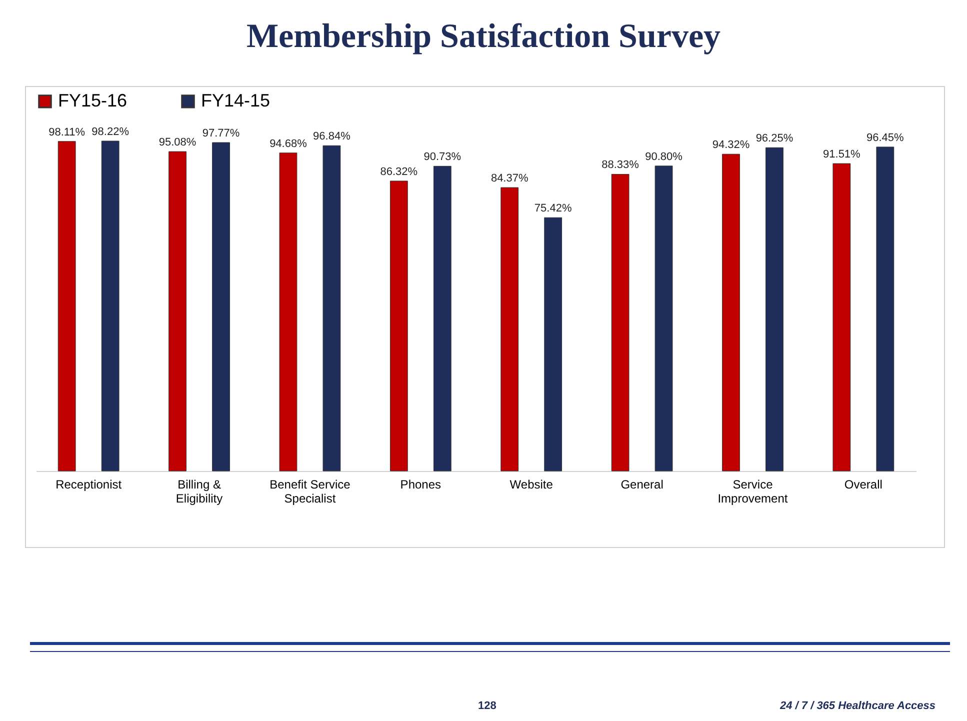  What do you see at coordinates (753, 492) in the screenshot?
I see `x-tick-label: Service Improvement` at bounding box center [753, 492].